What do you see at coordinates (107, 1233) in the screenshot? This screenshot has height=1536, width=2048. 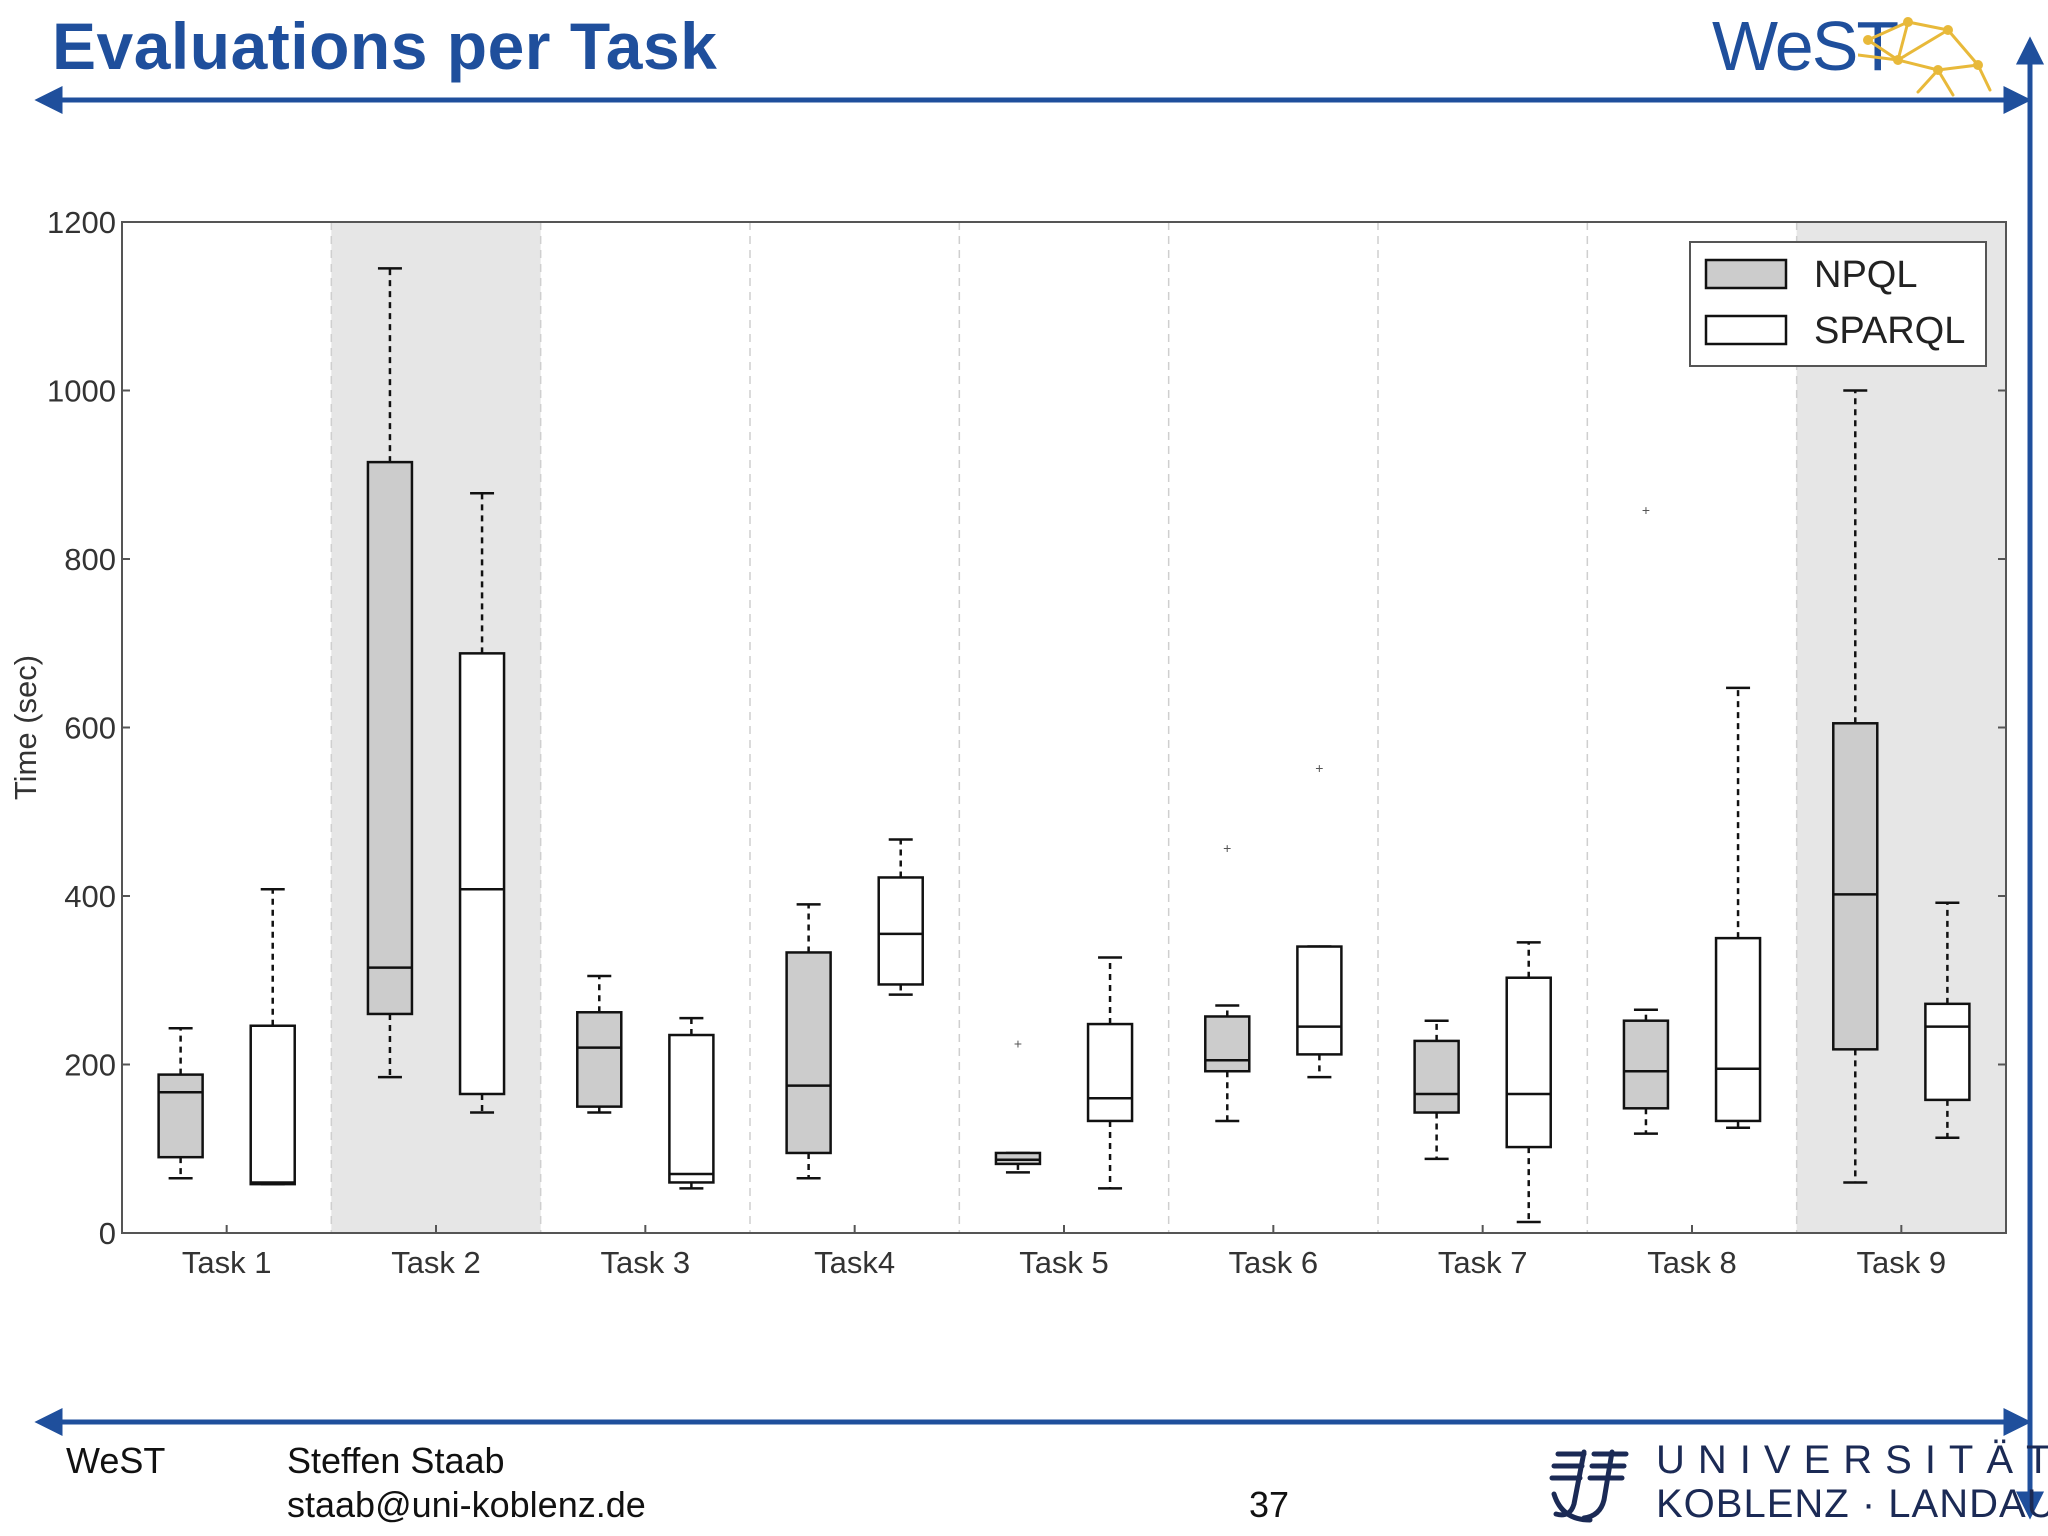 I see `y-tick-label-0: 0` at bounding box center [107, 1233].